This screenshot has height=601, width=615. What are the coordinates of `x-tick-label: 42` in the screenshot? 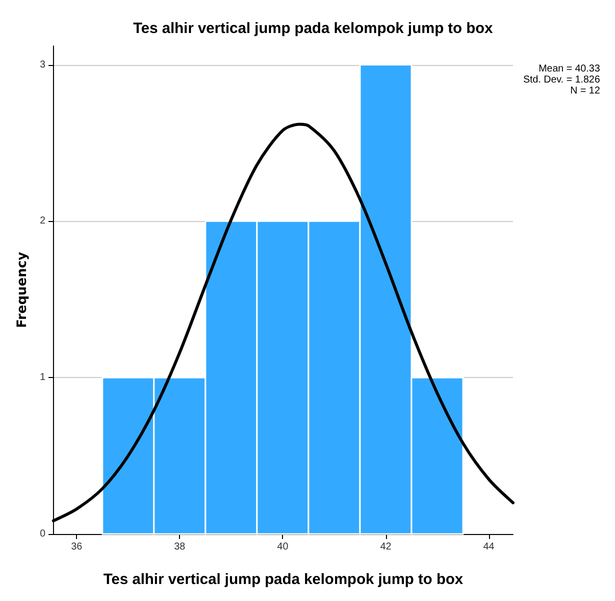 It's located at (386, 547).